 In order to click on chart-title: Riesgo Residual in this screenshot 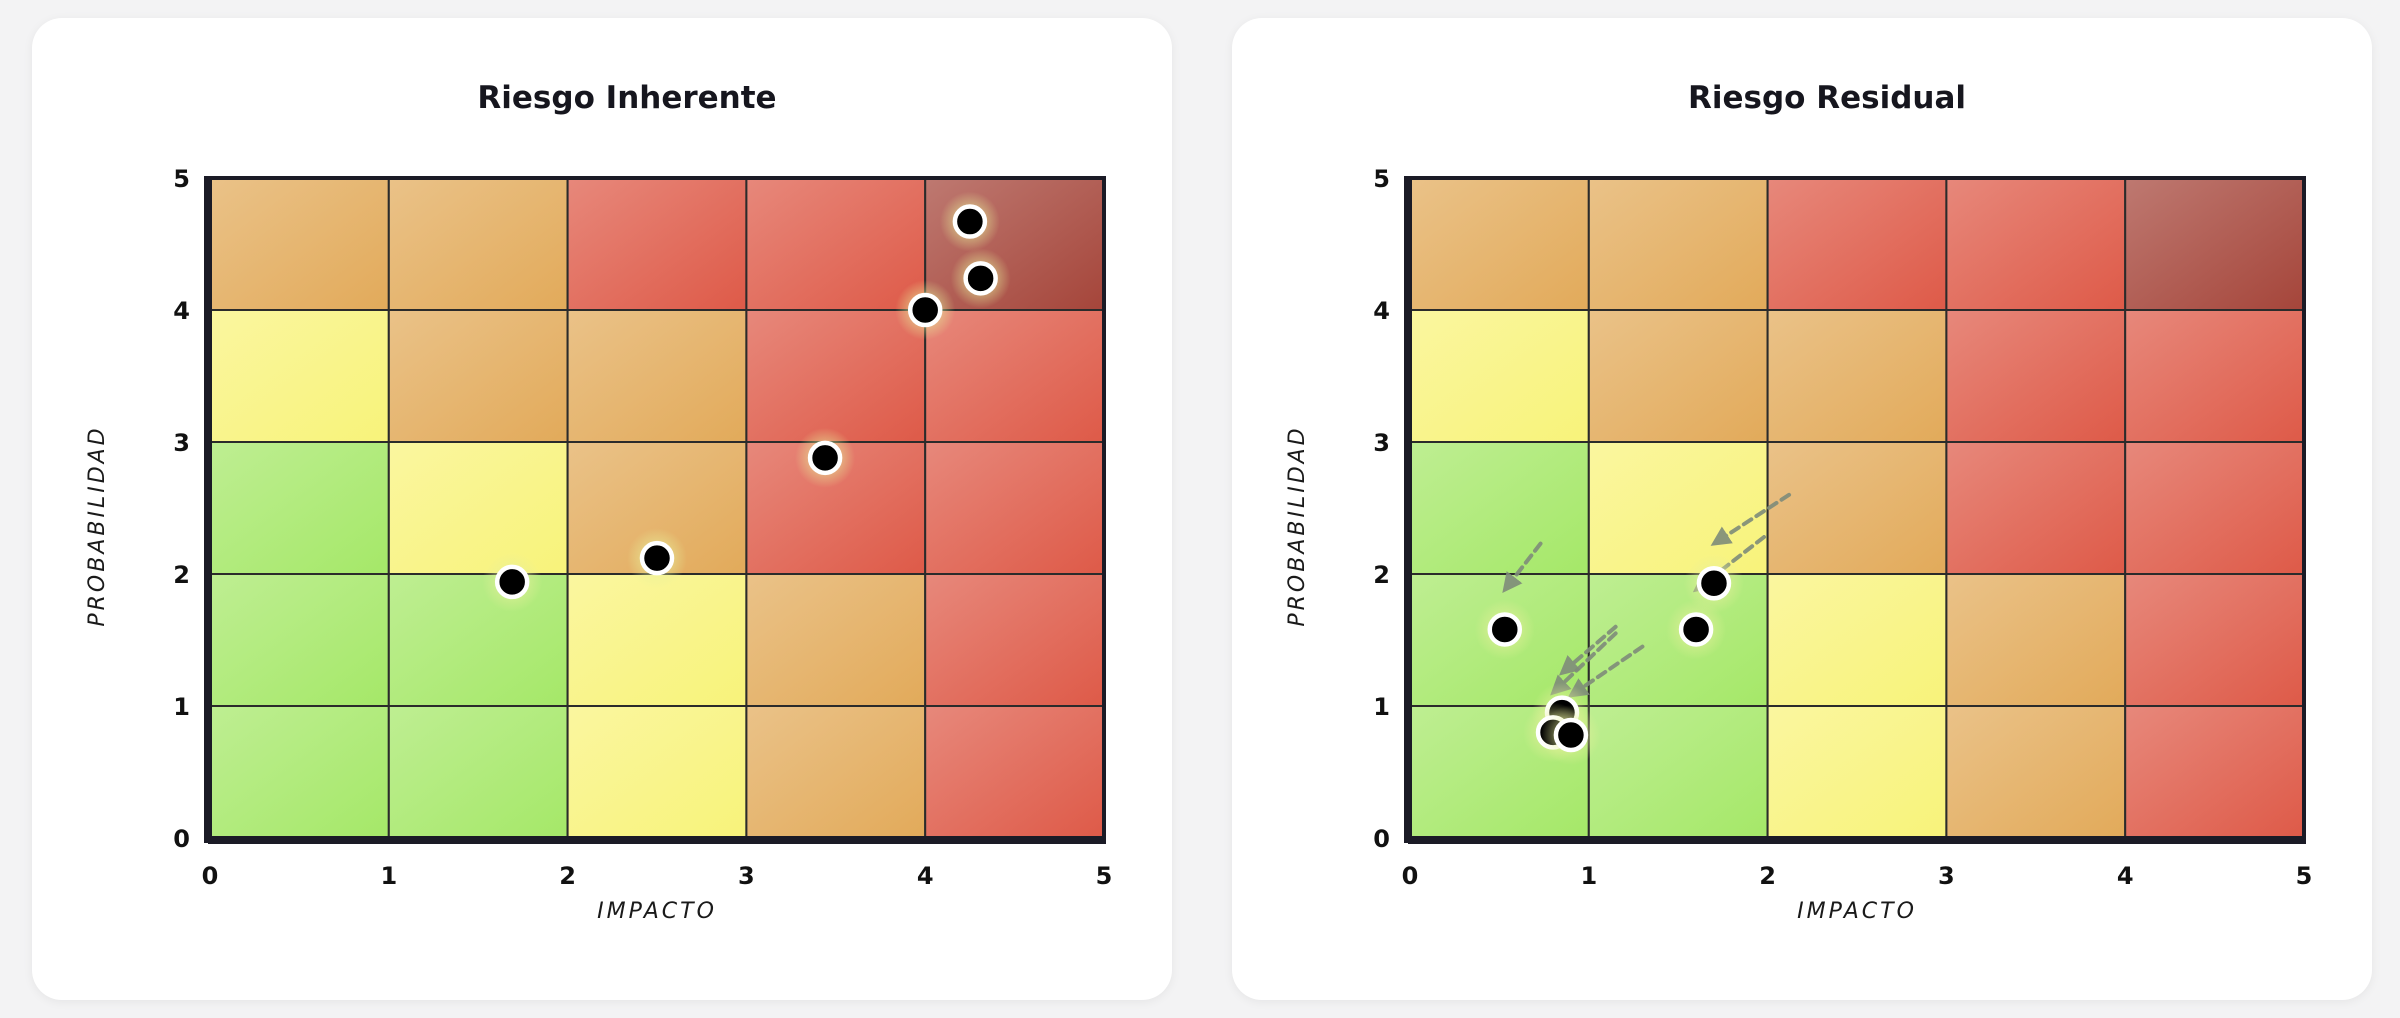, I will do `click(1827, 98)`.